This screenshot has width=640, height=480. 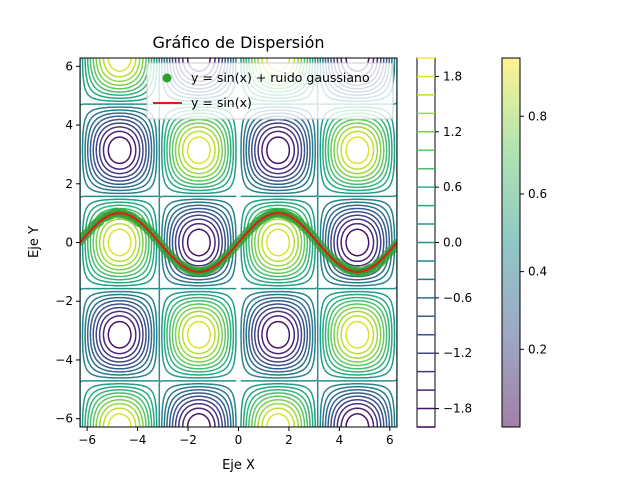 I want to click on x-axis-label: Eje X, so click(x=238, y=465).